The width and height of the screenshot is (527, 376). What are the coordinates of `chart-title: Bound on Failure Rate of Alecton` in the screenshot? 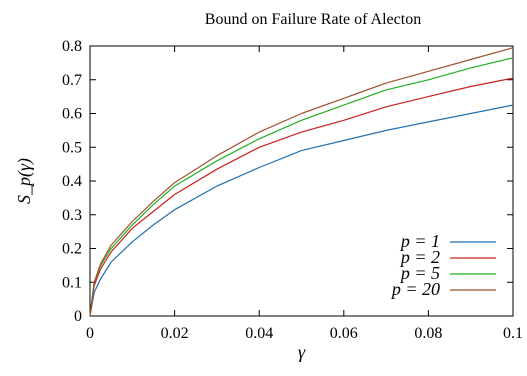 It's located at (313, 19).